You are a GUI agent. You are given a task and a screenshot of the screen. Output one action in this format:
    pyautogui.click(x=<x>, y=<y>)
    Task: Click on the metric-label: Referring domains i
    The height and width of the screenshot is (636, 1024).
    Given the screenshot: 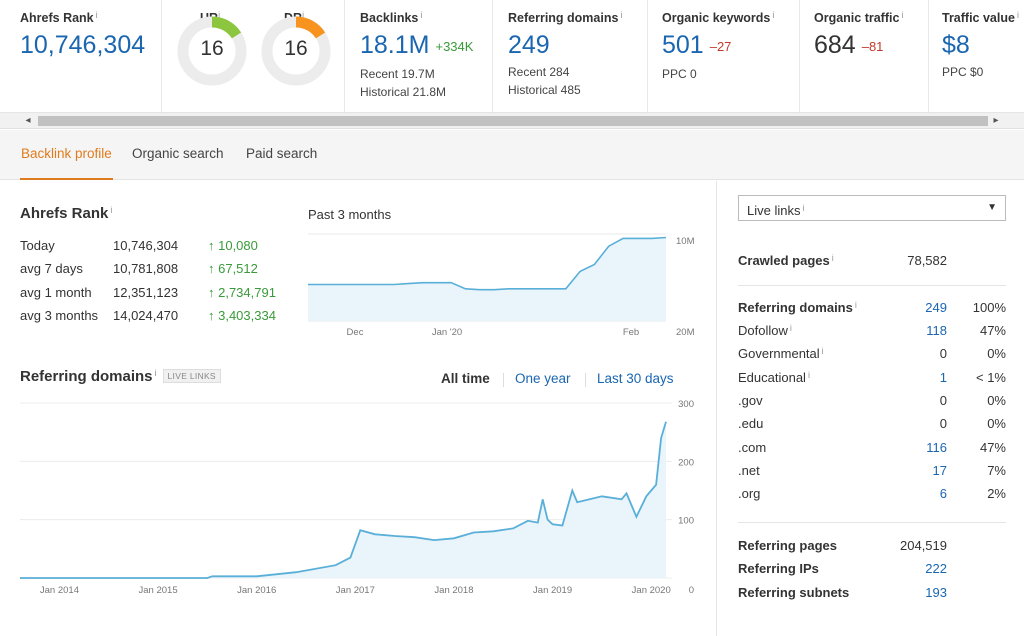 What is the action you would take?
    pyautogui.click(x=565, y=17)
    